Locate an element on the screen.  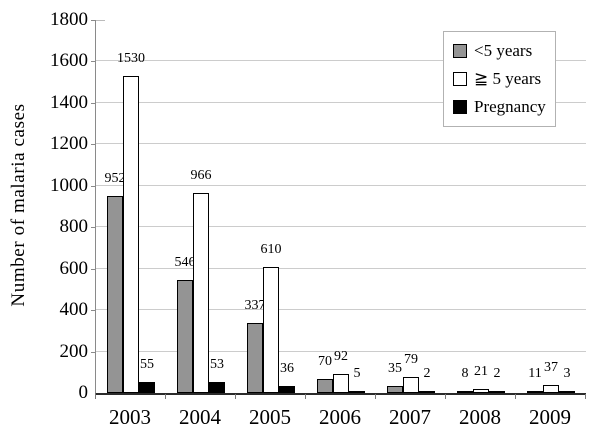
x-axis-tick-label: 2003 is located at coordinates (130, 417).